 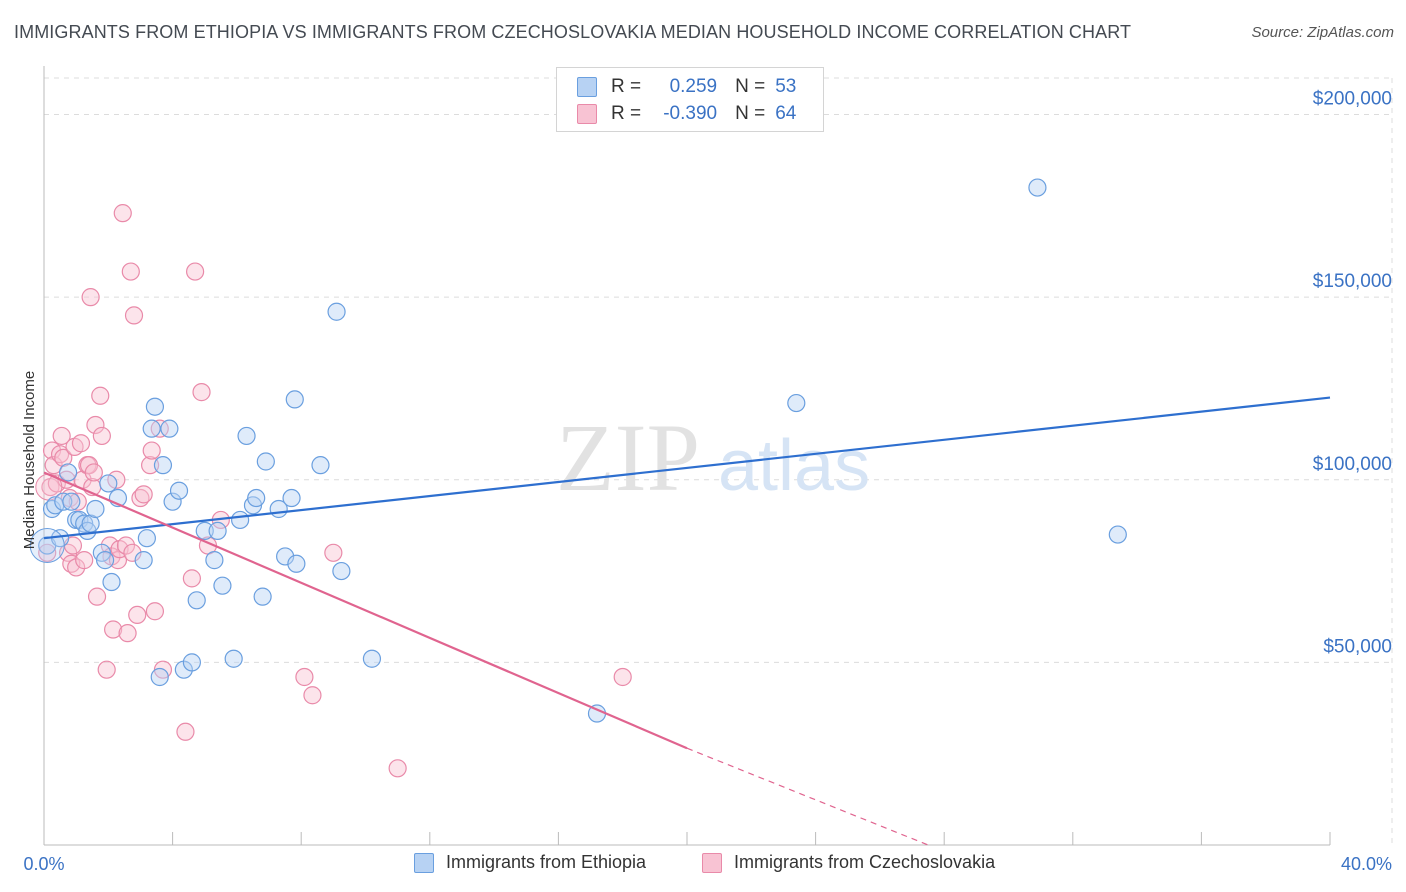 What do you see at coordinates (587, 87) in the screenshot?
I see `legend-swatch-ethiopia` at bounding box center [587, 87].